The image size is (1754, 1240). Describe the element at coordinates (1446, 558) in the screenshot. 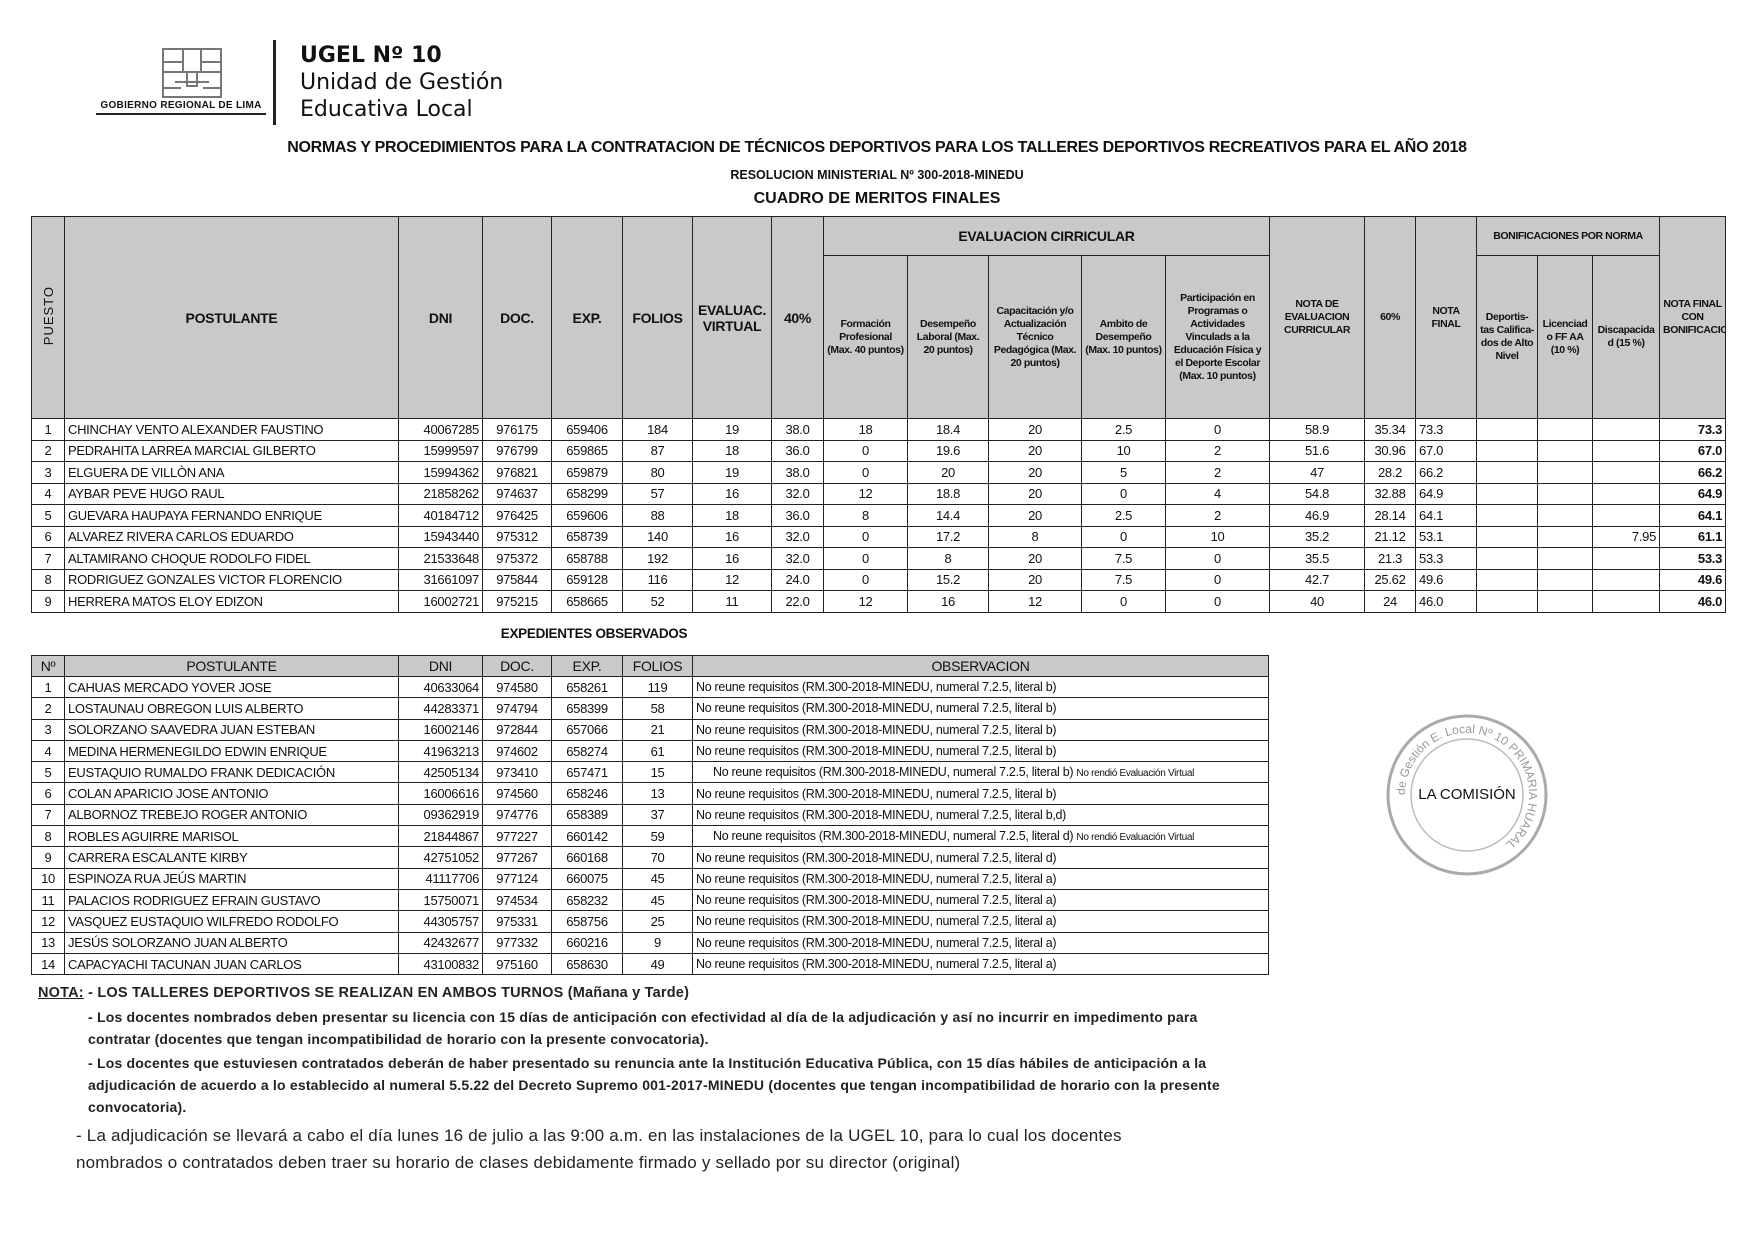

I see `cell-nota-final: 53.3` at that location.